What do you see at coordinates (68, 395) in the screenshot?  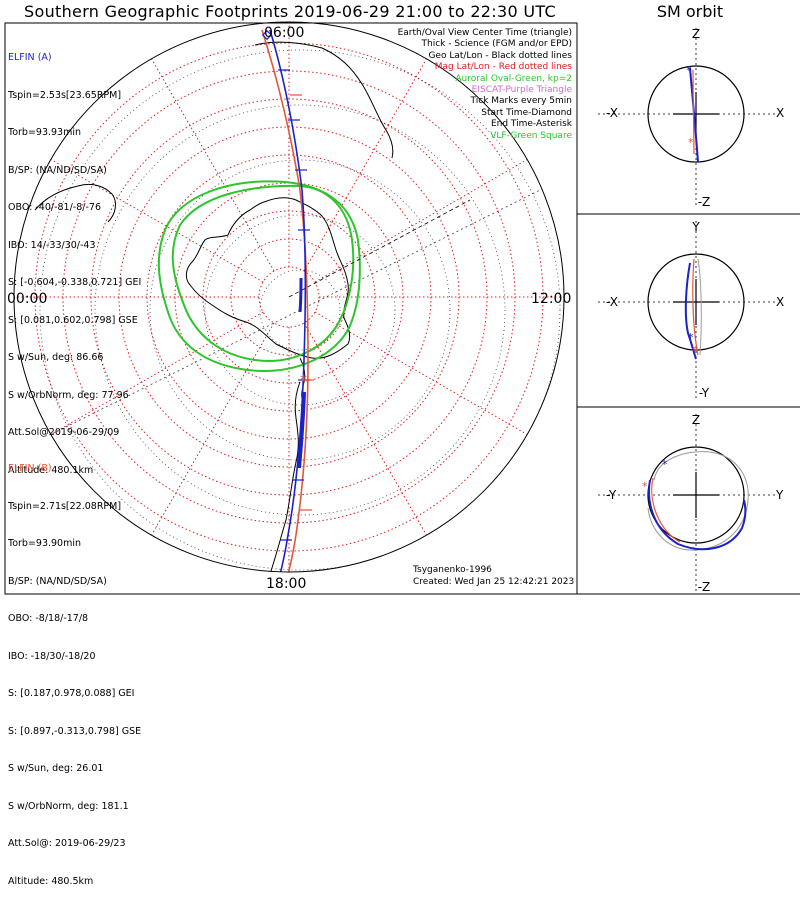 I see `elfin-a-line: S w/OrbNorm, deg: 77.96` at bounding box center [68, 395].